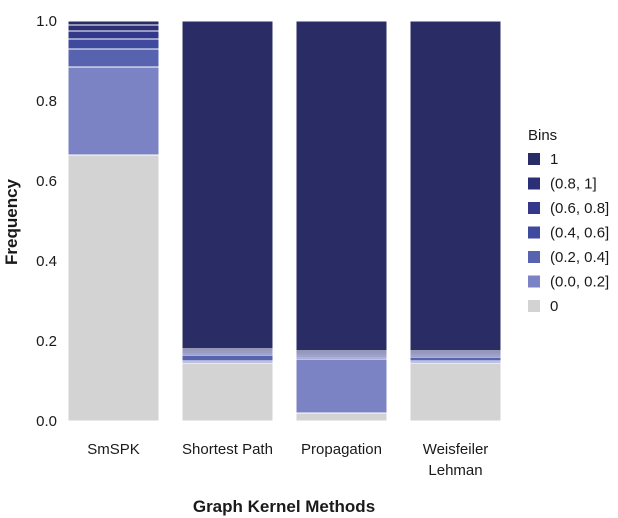  I want to click on x-tick-label: Propagation, so click(341, 449).